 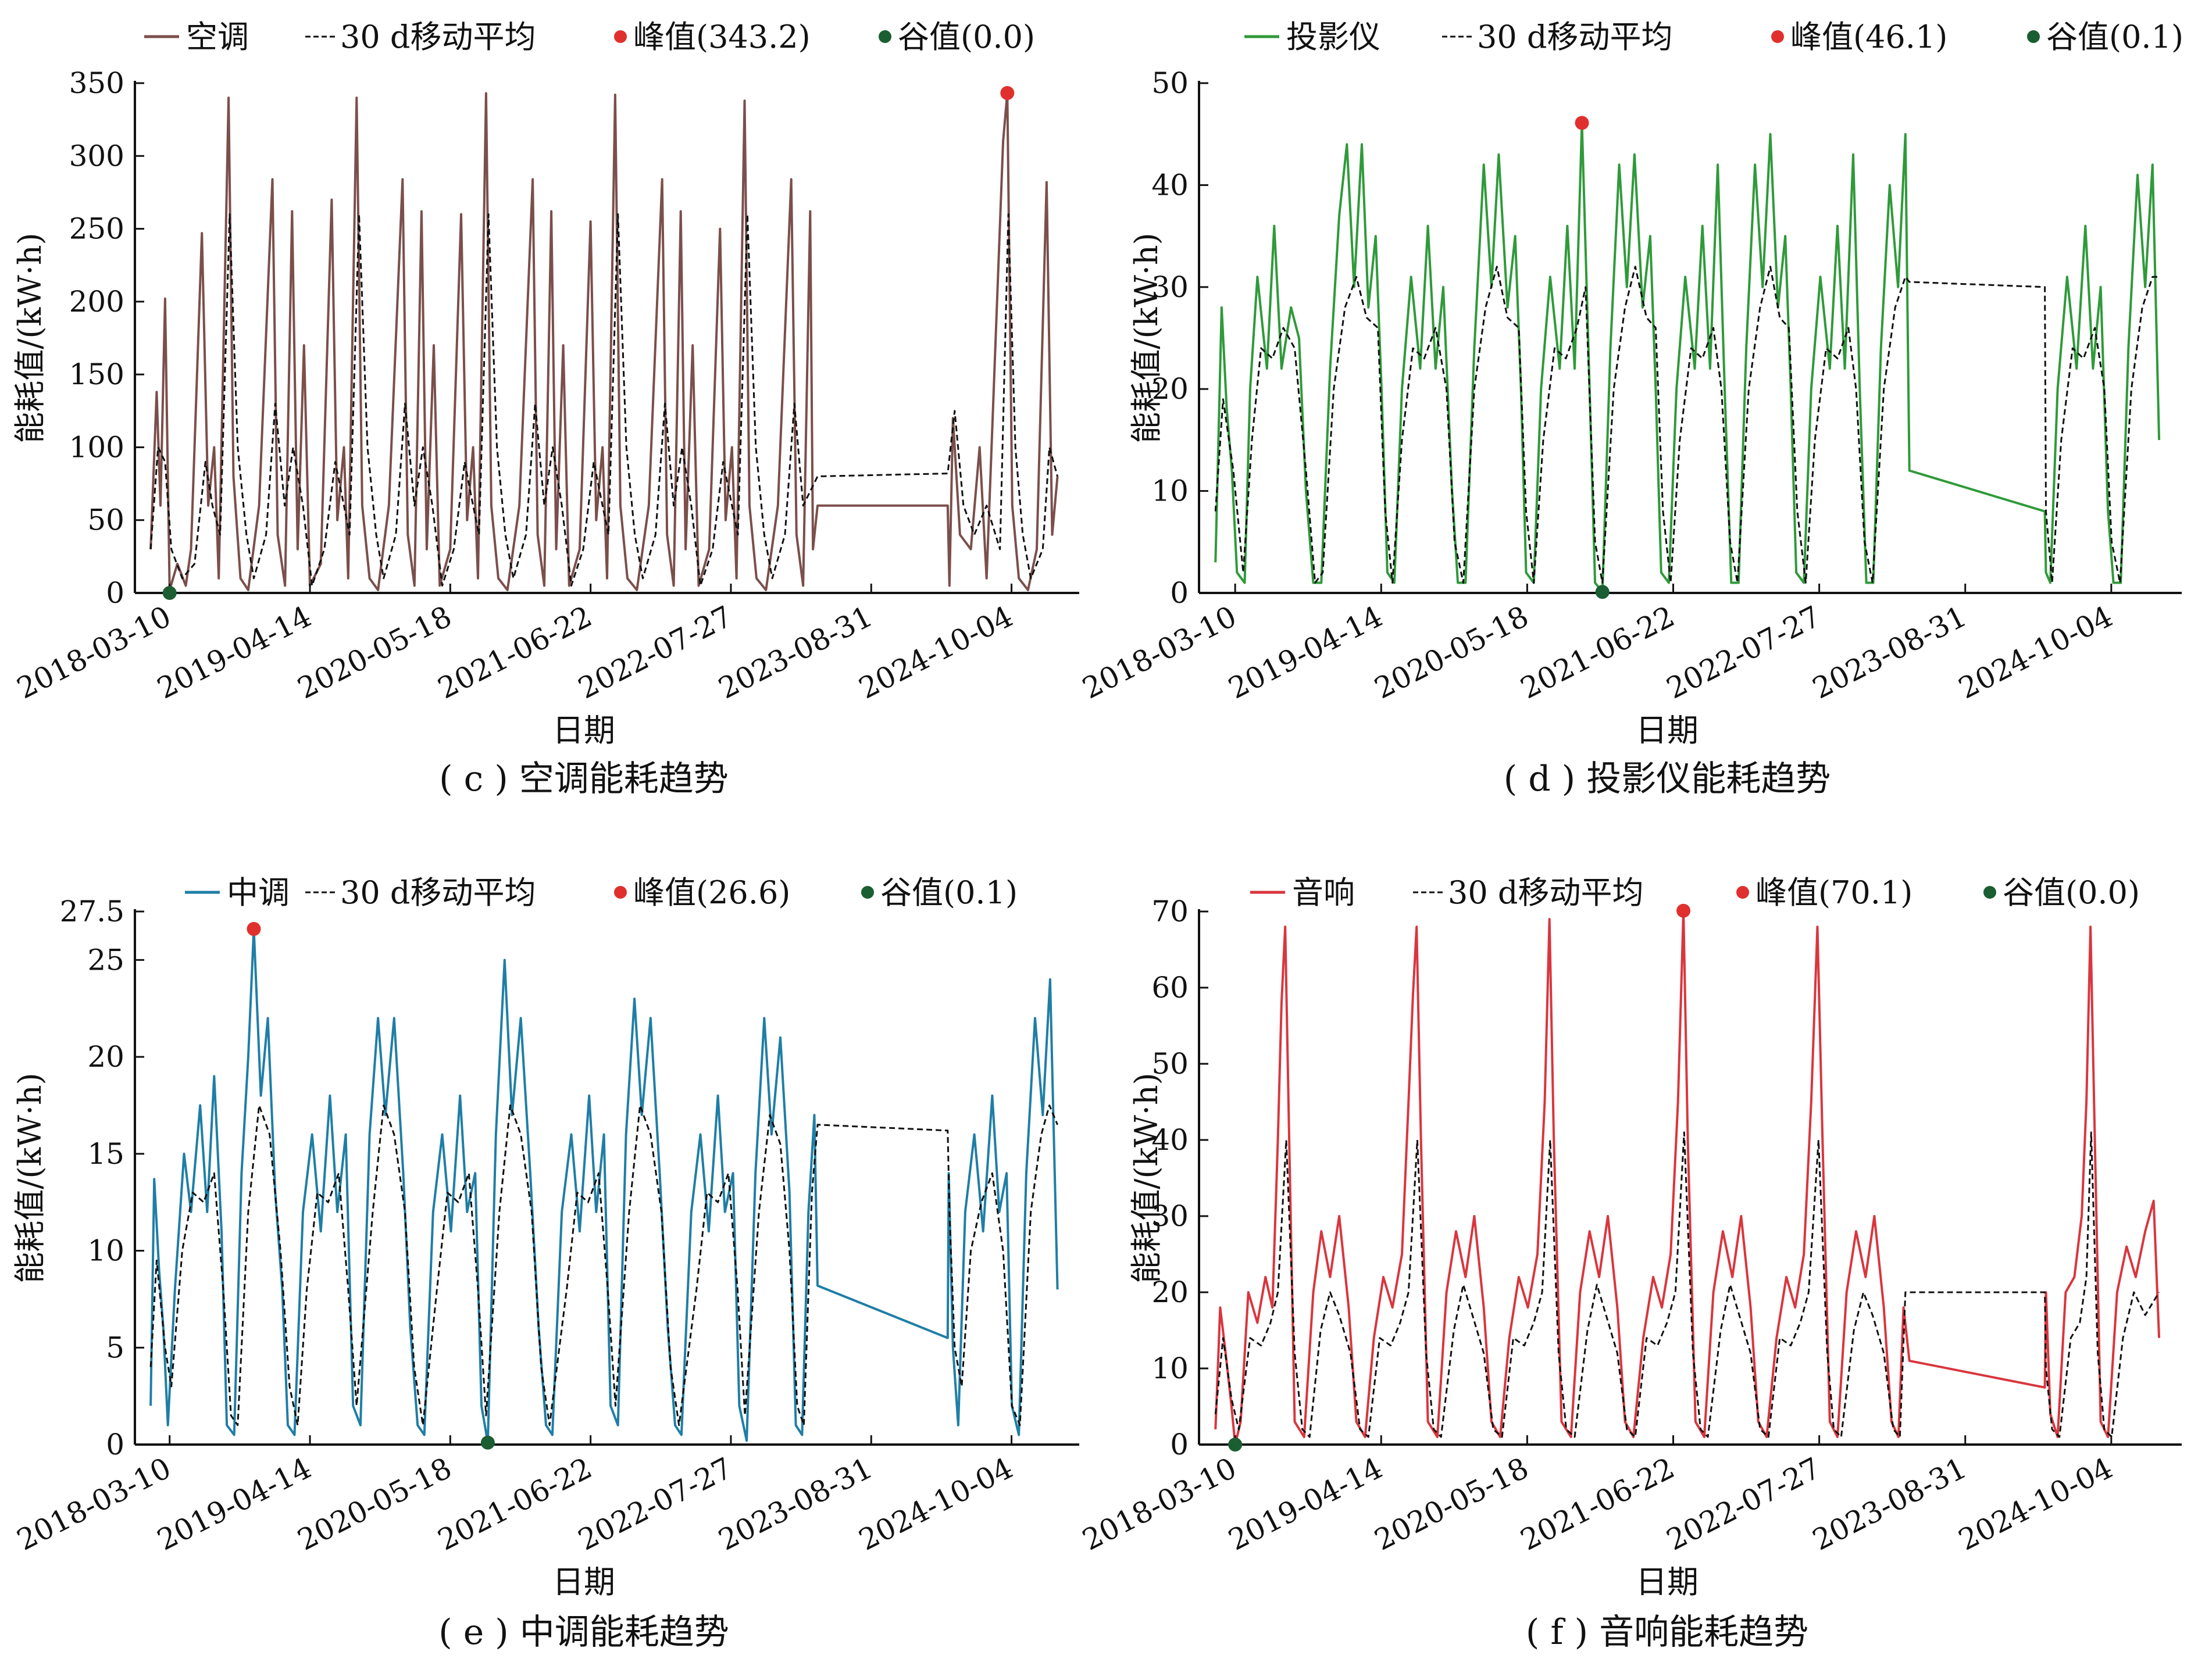 What do you see at coordinates (96, 302) in the screenshot?
I see `y-tick-label: 200` at bounding box center [96, 302].